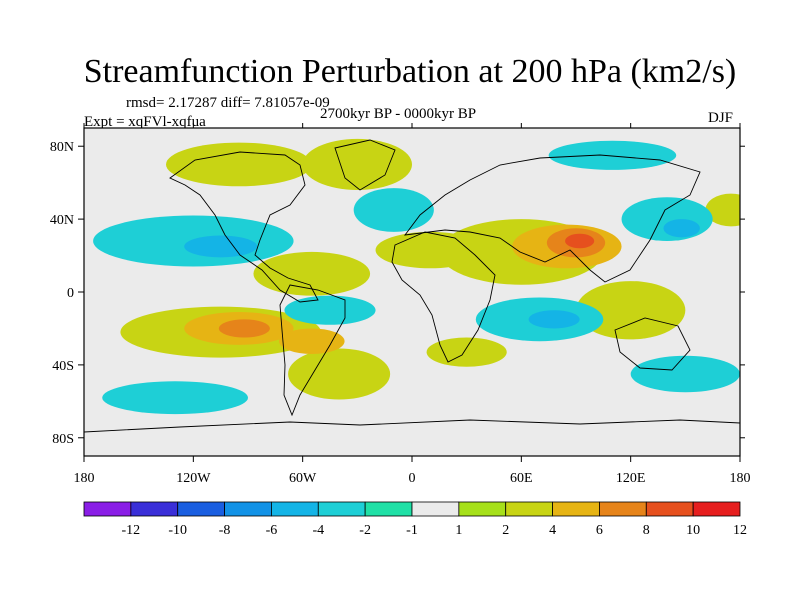 The image size is (800, 600). Describe the element at coordinates (599, 530) in the screenshot. I see `colorbar-label: 6` at that location.